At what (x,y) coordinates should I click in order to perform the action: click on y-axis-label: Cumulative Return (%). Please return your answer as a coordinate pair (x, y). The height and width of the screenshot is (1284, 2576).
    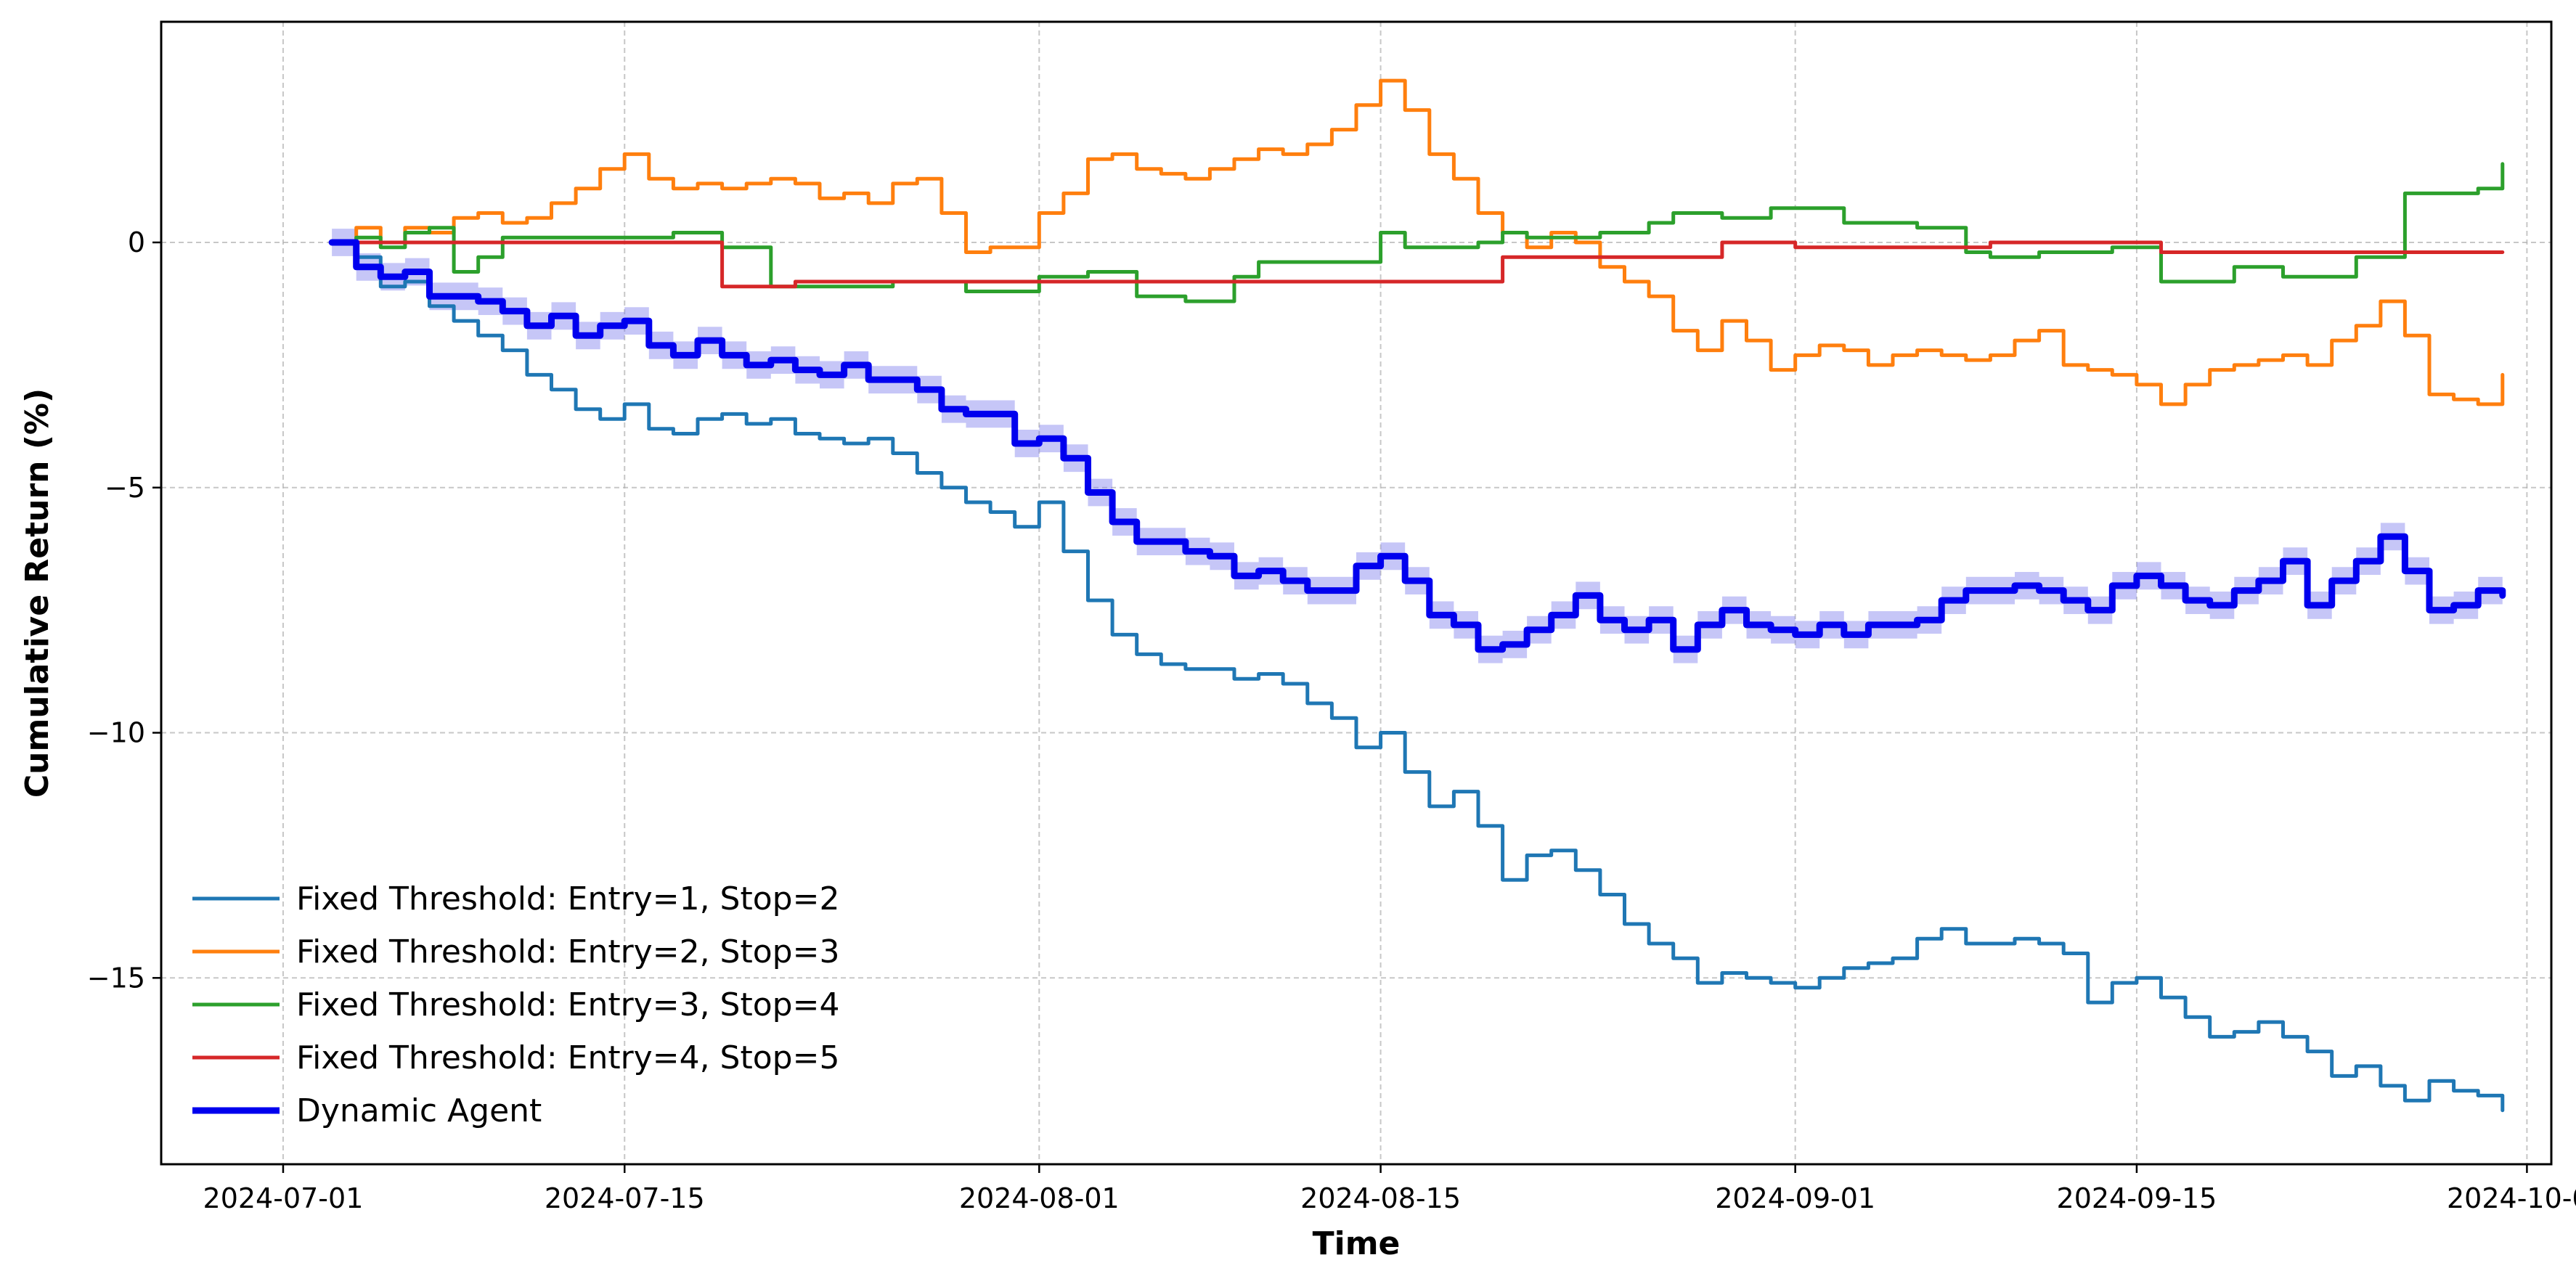
    Looking at the image, I should click on (37, 593).